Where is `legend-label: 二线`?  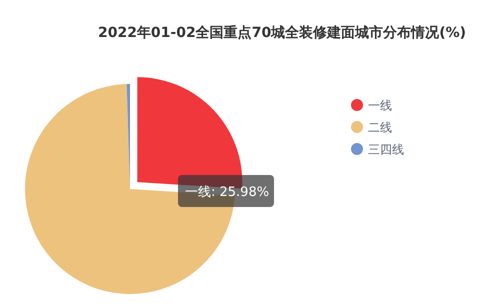 legend-label: 二线 is located at coordinates (380, 127).